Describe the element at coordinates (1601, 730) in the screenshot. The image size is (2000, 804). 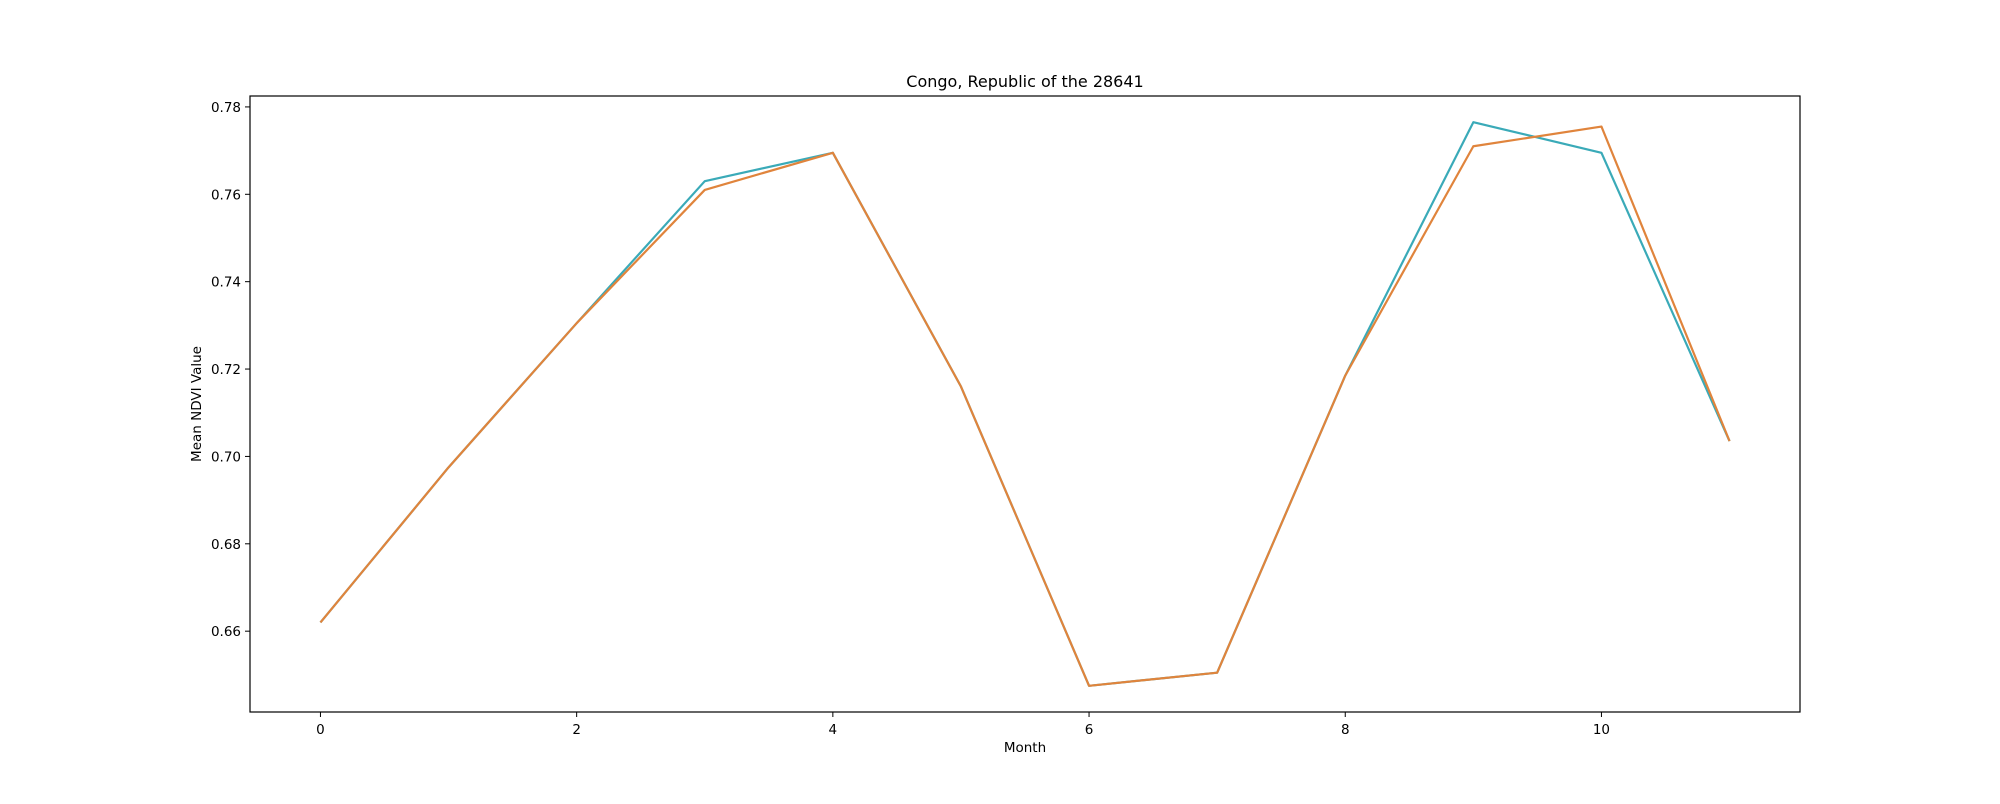
I see `x-tick-label: 10` at that location.